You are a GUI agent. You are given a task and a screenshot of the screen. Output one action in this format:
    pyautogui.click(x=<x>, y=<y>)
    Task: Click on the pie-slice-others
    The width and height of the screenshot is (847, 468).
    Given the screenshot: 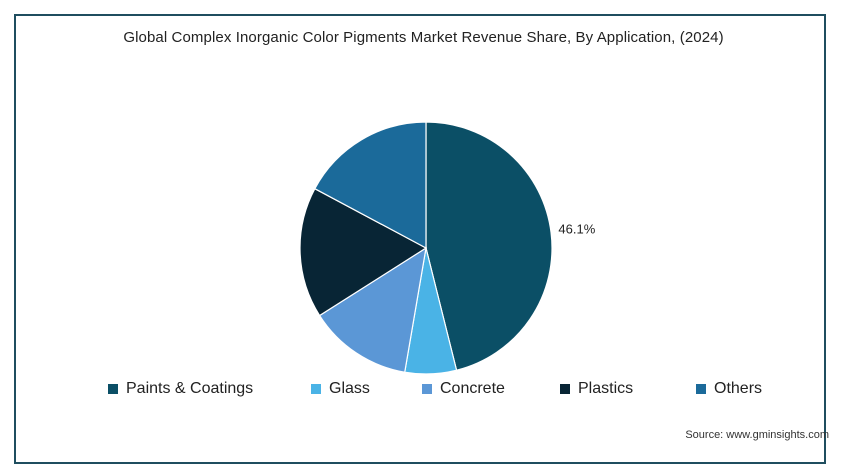 What is the action you would take?
    pyautogui.click(x=370, y=185)
    